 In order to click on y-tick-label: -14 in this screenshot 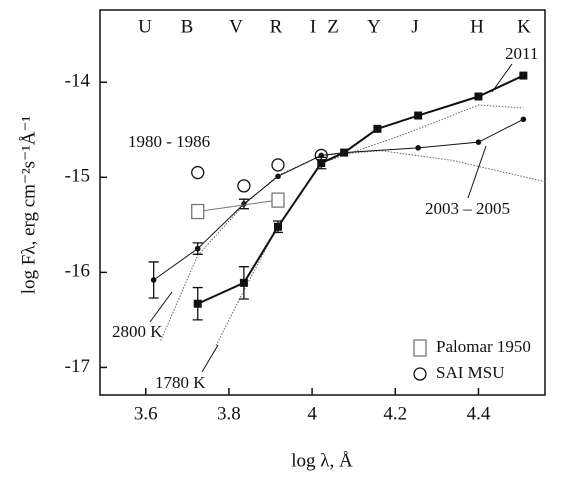, I will do `click(78, 81)`.